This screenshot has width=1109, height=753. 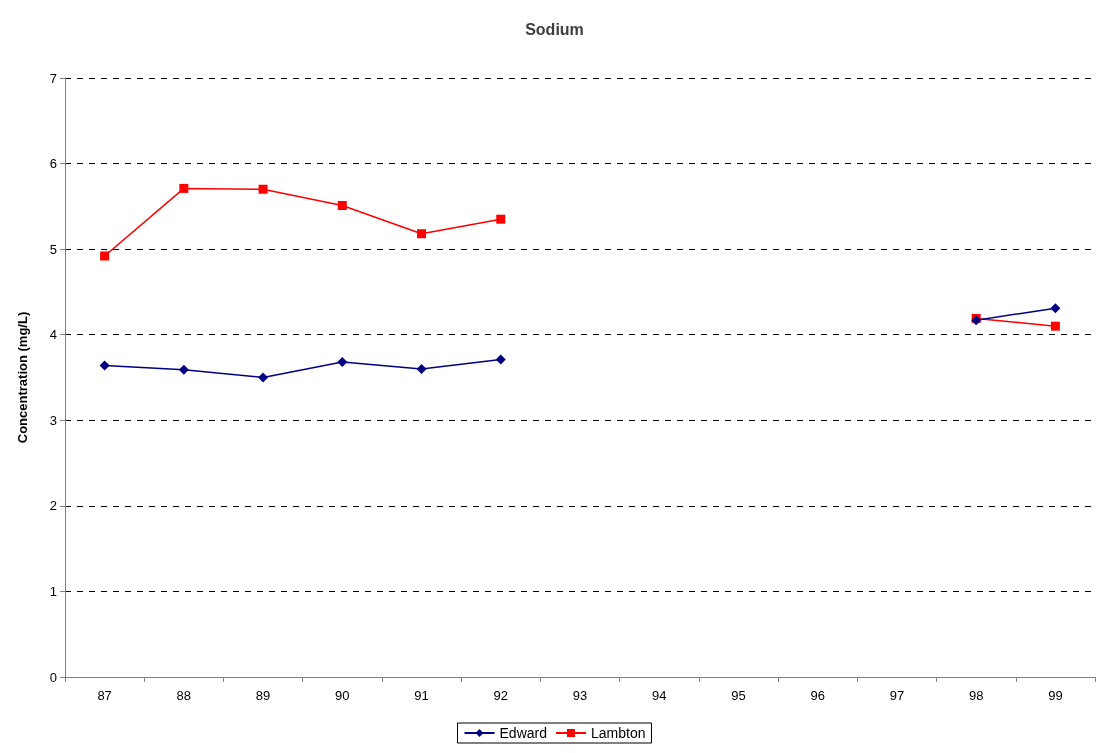 I want to click on x-tick-label: 90, so click(x=342, y=695).